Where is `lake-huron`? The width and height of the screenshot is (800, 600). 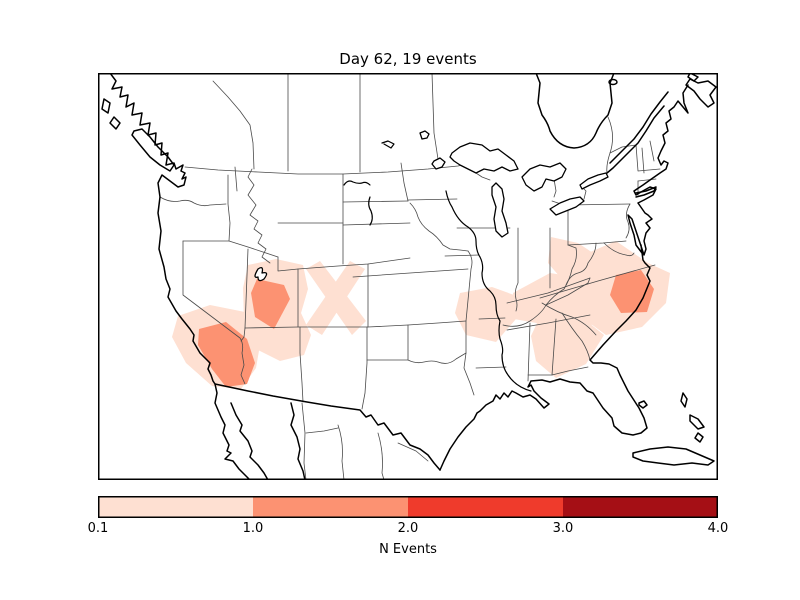 lake-huron is located at coordinates (544, 177).